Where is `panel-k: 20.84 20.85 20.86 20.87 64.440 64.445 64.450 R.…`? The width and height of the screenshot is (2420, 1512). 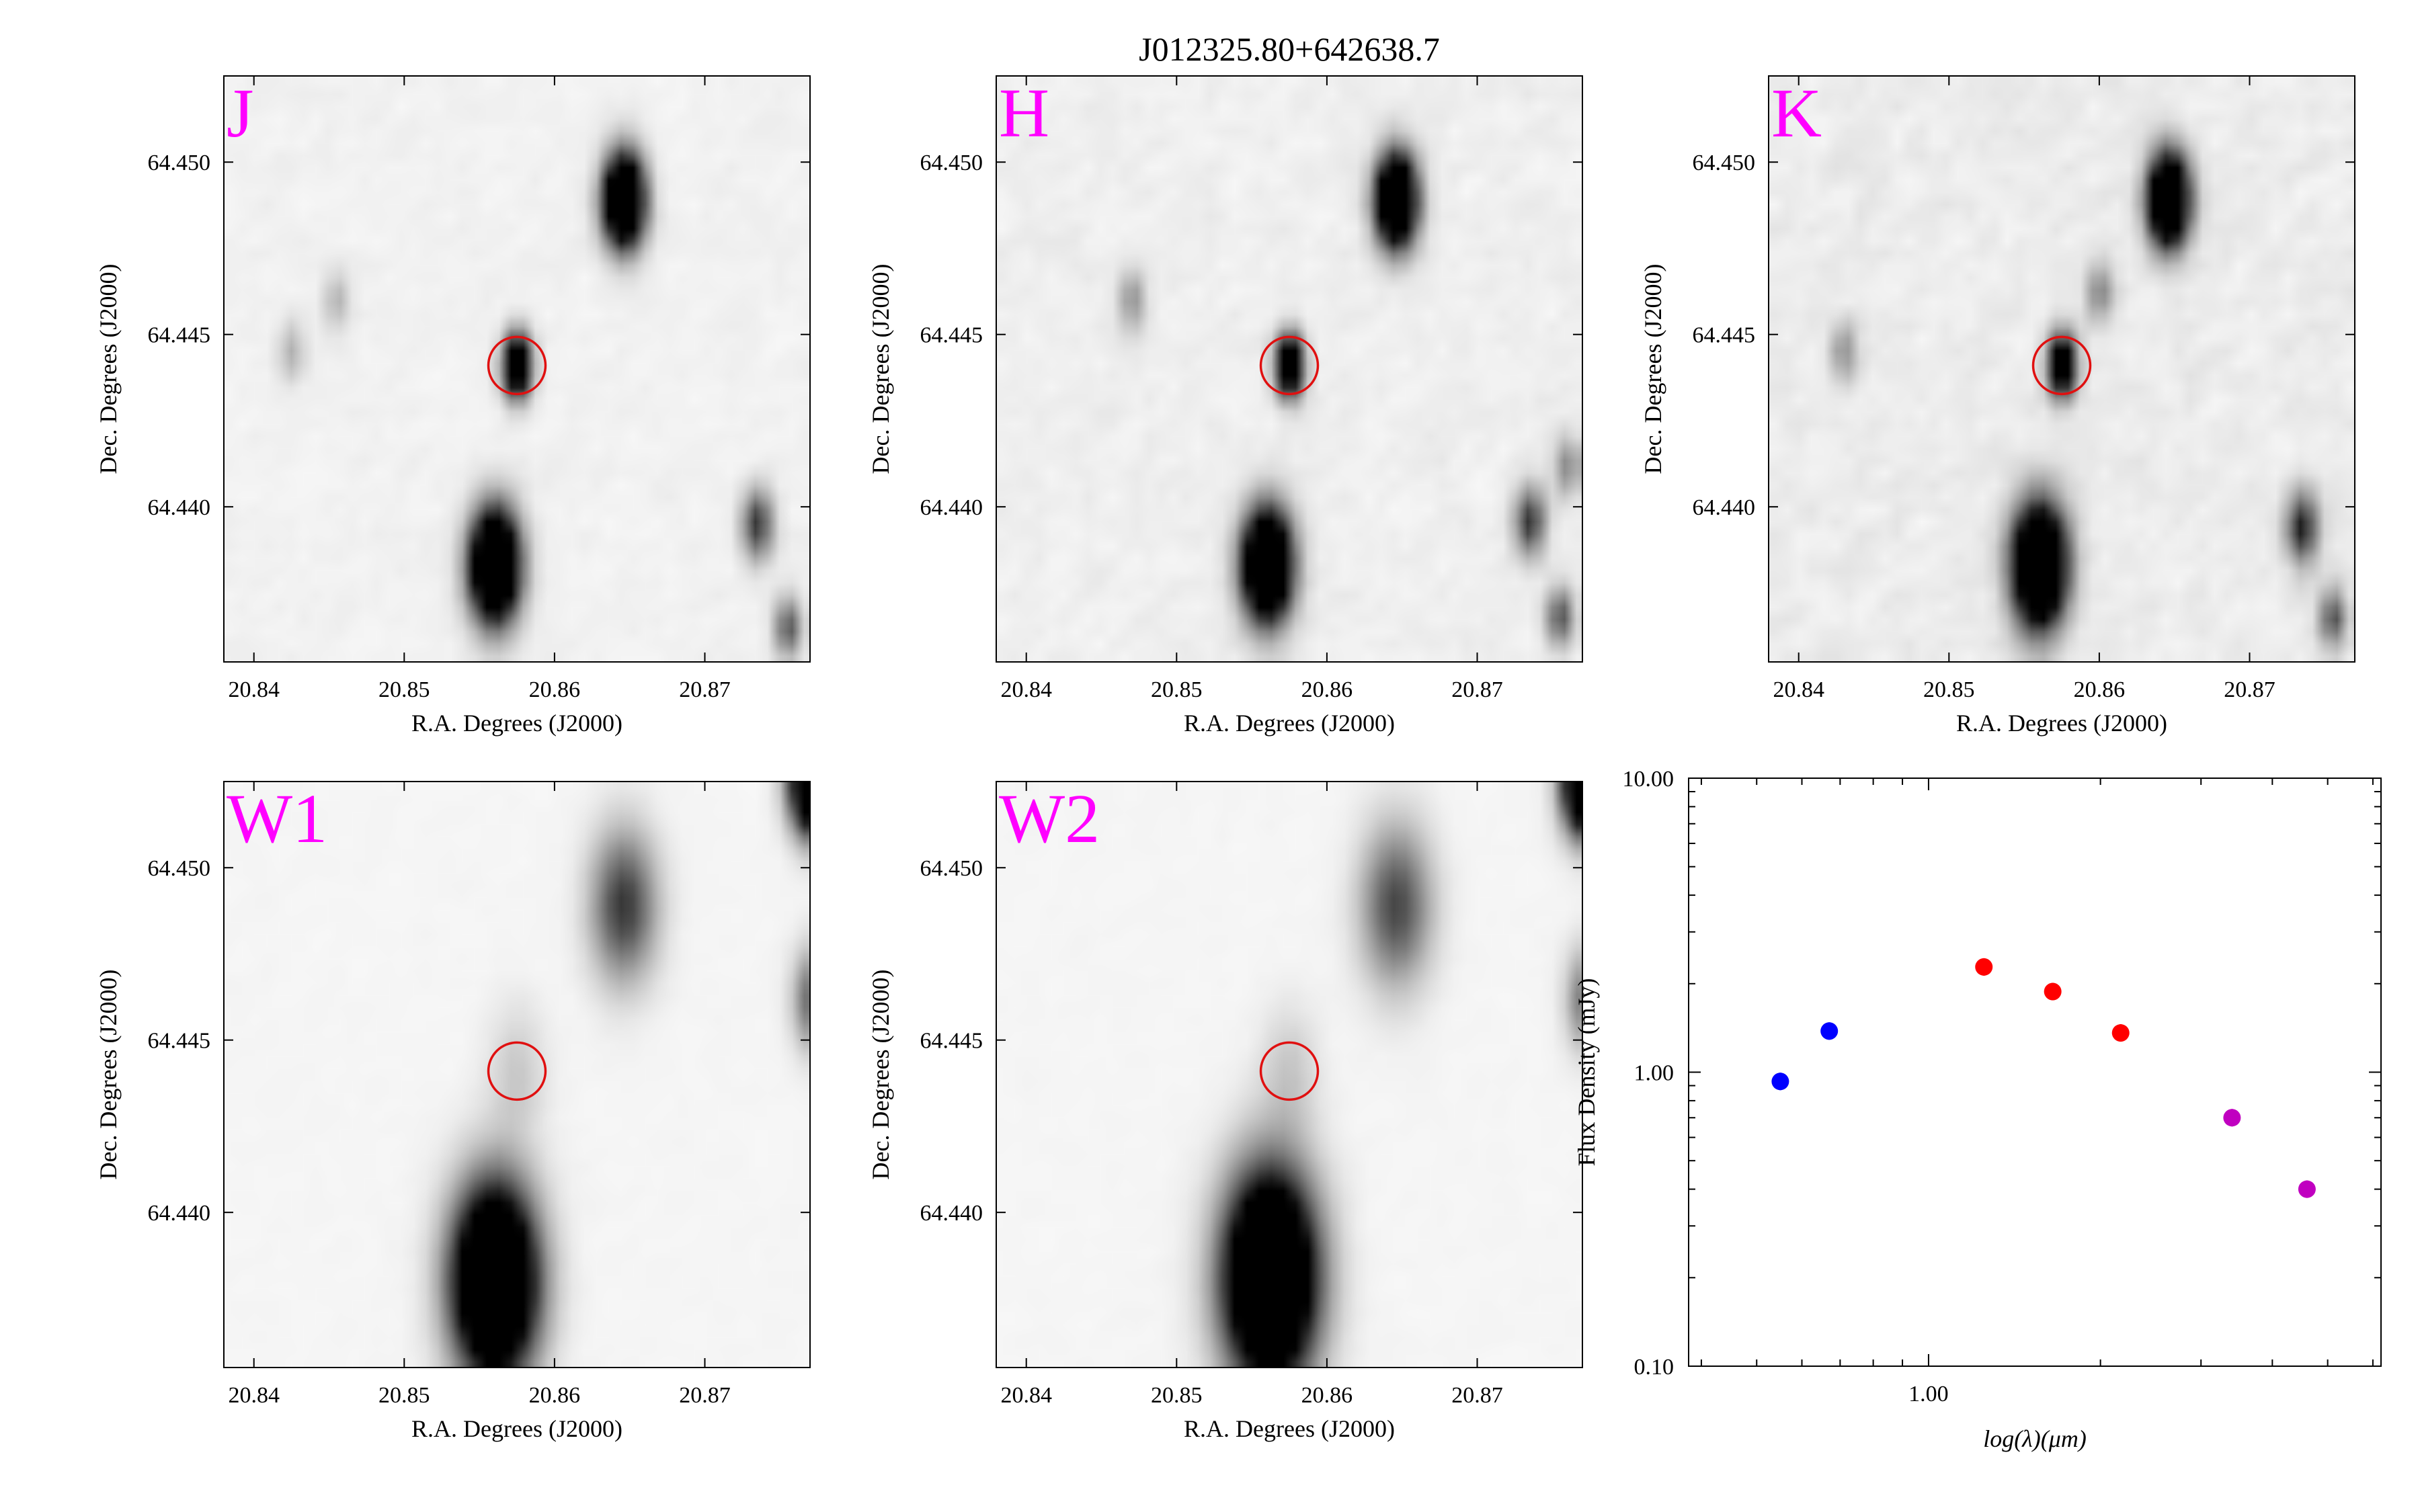 panel-k: 20.84 20.85 20.86 20.87 64.440 64.445 64.450 R.… is located at coordinates (1997, 406).